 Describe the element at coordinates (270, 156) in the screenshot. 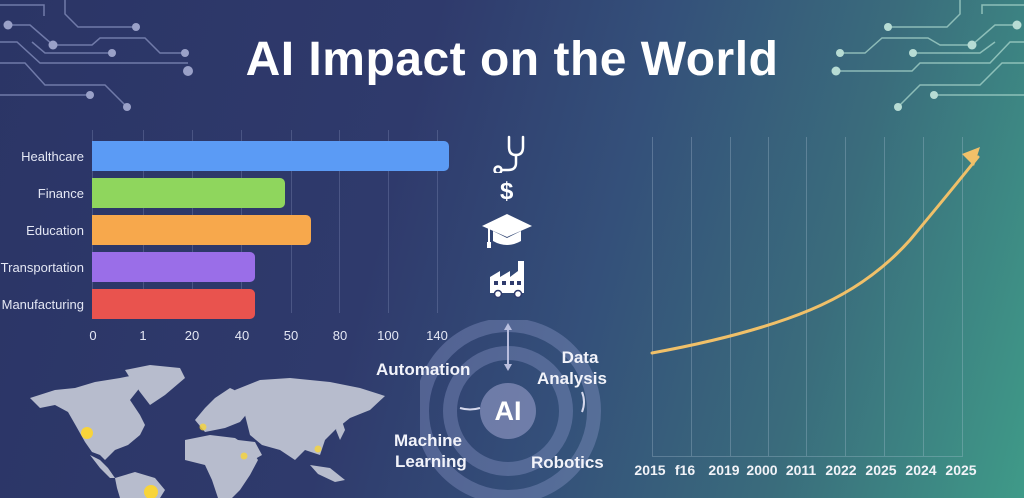

I see `bar-healthcare` at that location.